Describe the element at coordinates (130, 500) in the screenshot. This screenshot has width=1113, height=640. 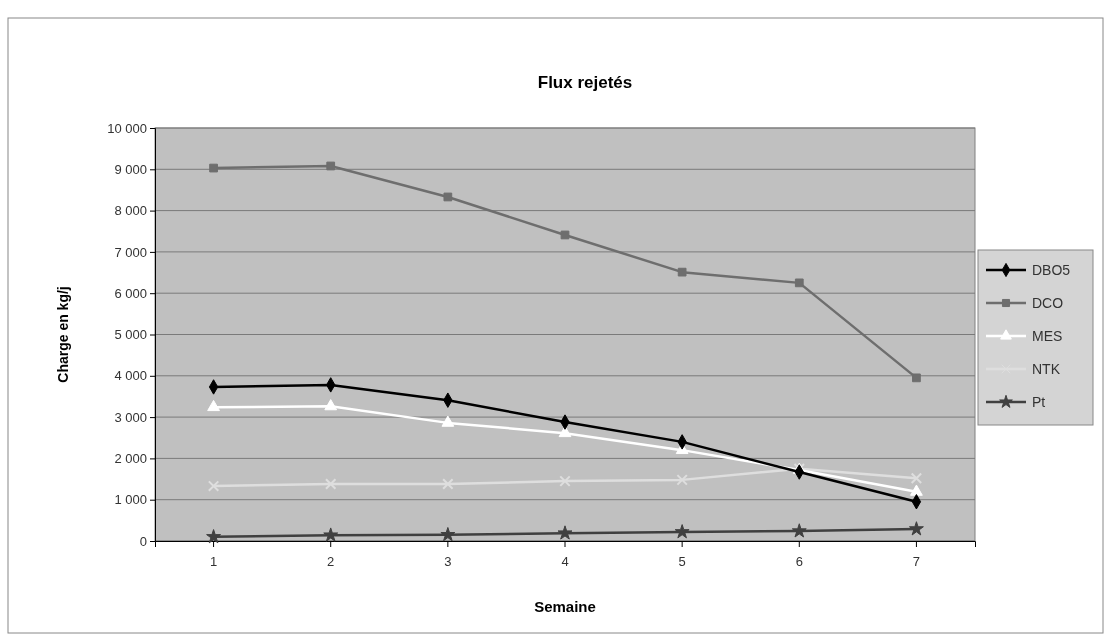
I see `y-tick-label: 1 000` at that location.